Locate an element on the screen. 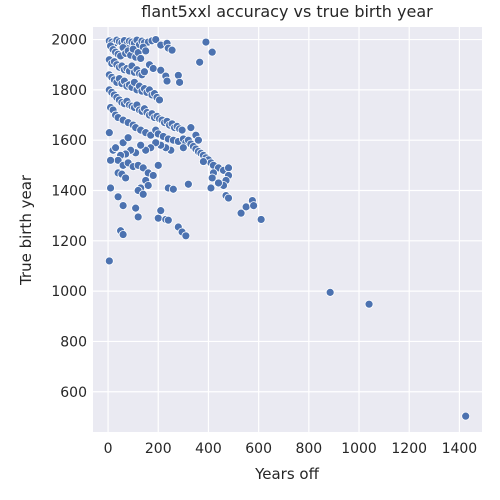  y-axis-label: True birth year is located at coordinates (26, 230).